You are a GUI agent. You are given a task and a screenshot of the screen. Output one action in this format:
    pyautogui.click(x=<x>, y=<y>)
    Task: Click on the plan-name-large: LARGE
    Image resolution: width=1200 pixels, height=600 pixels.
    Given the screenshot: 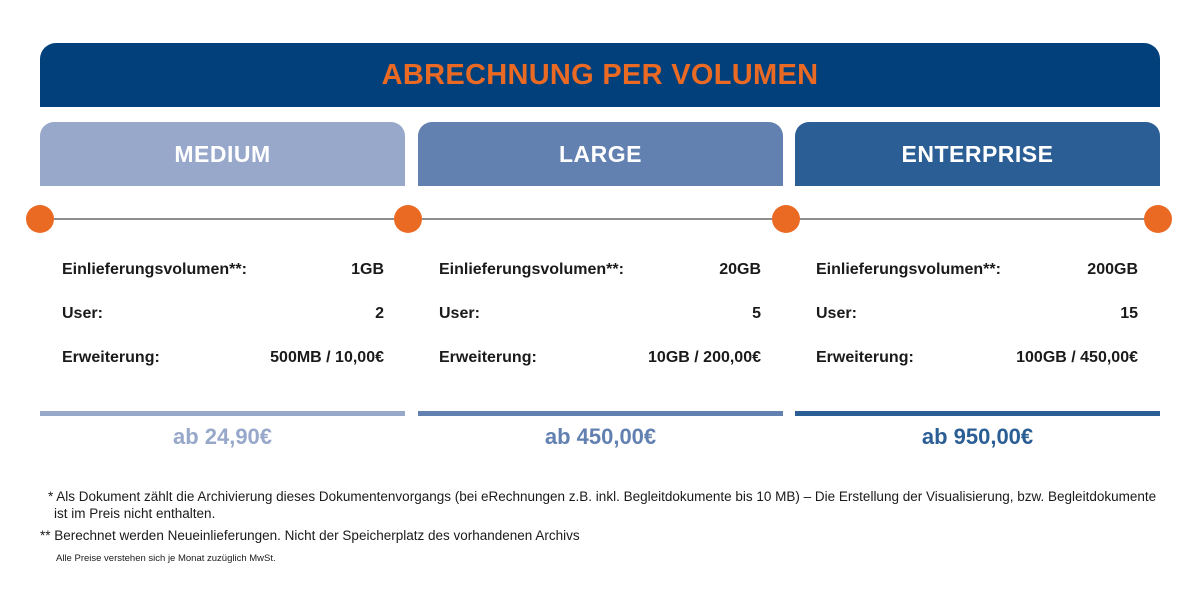 What is the action you would take?
    pyautogui.click(x=600, y=153)
    